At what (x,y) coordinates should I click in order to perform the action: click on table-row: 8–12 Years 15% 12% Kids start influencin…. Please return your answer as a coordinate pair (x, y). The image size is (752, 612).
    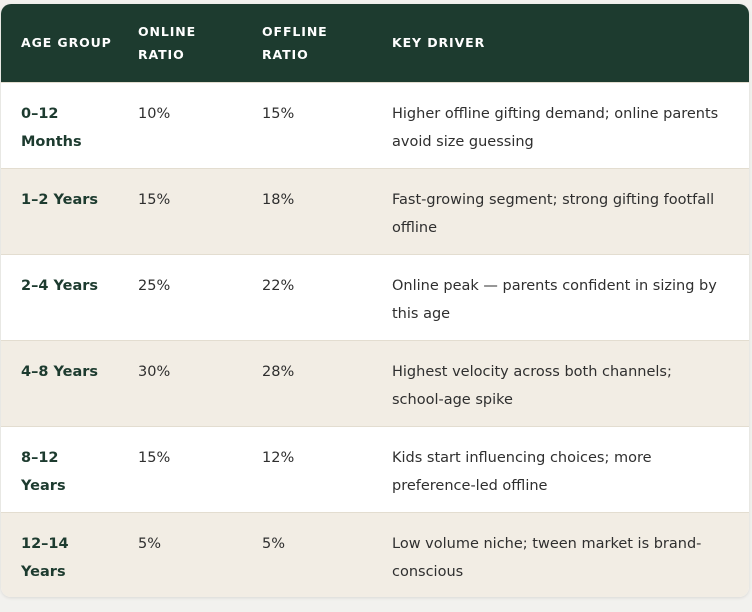
    Looking at the image, I should click on (375, 469).